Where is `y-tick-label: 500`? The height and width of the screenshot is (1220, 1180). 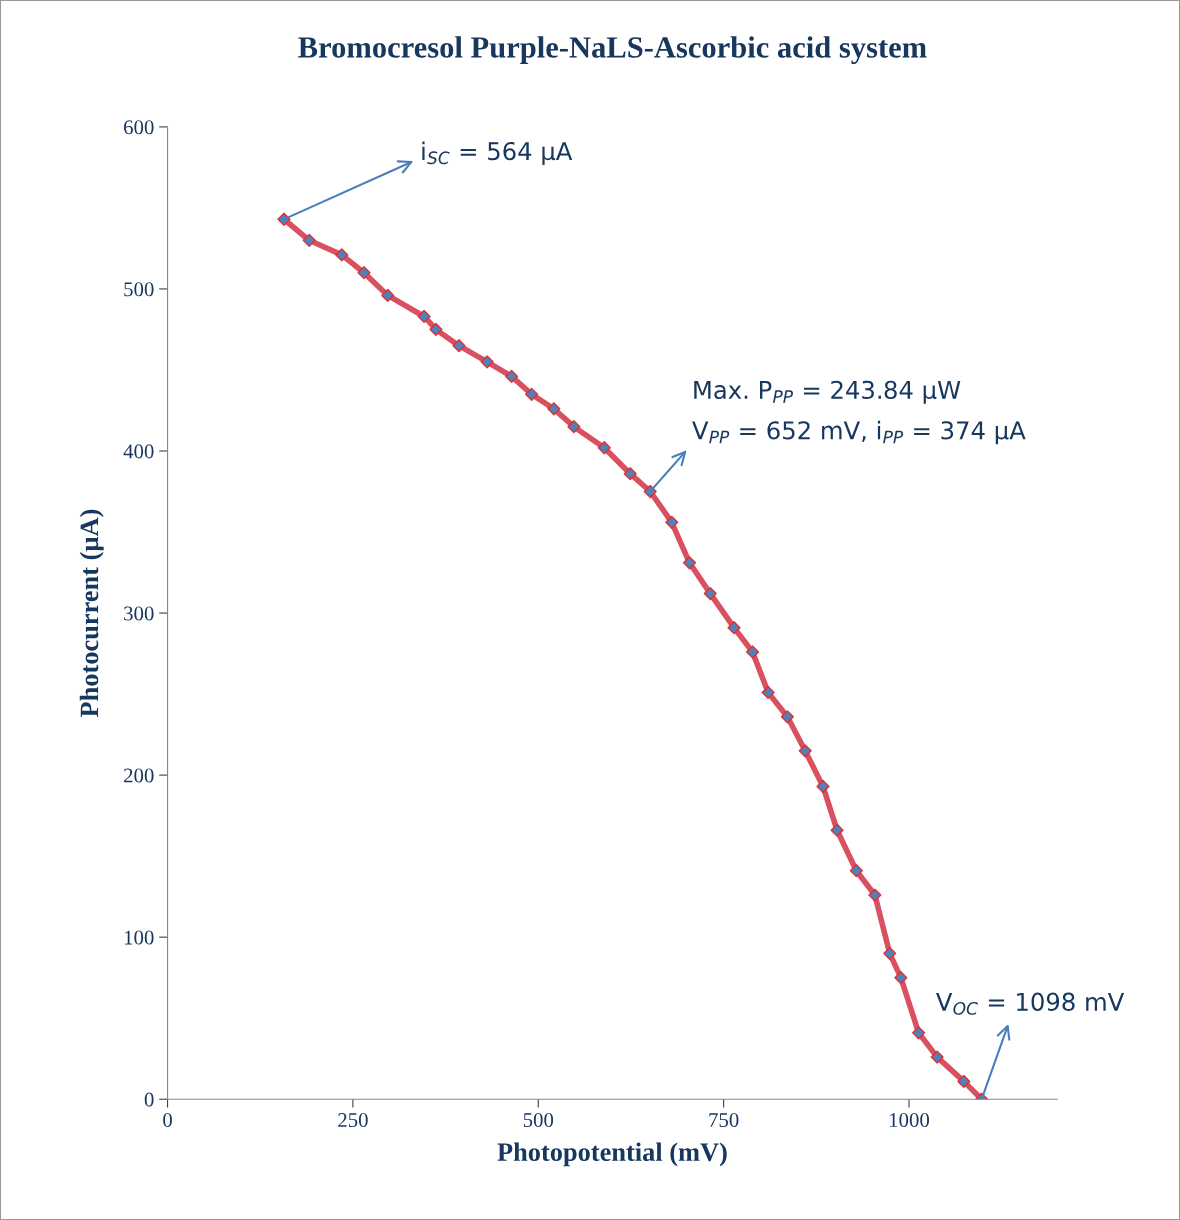 y-tick-label: 500 is located at coordinates (139, 289).